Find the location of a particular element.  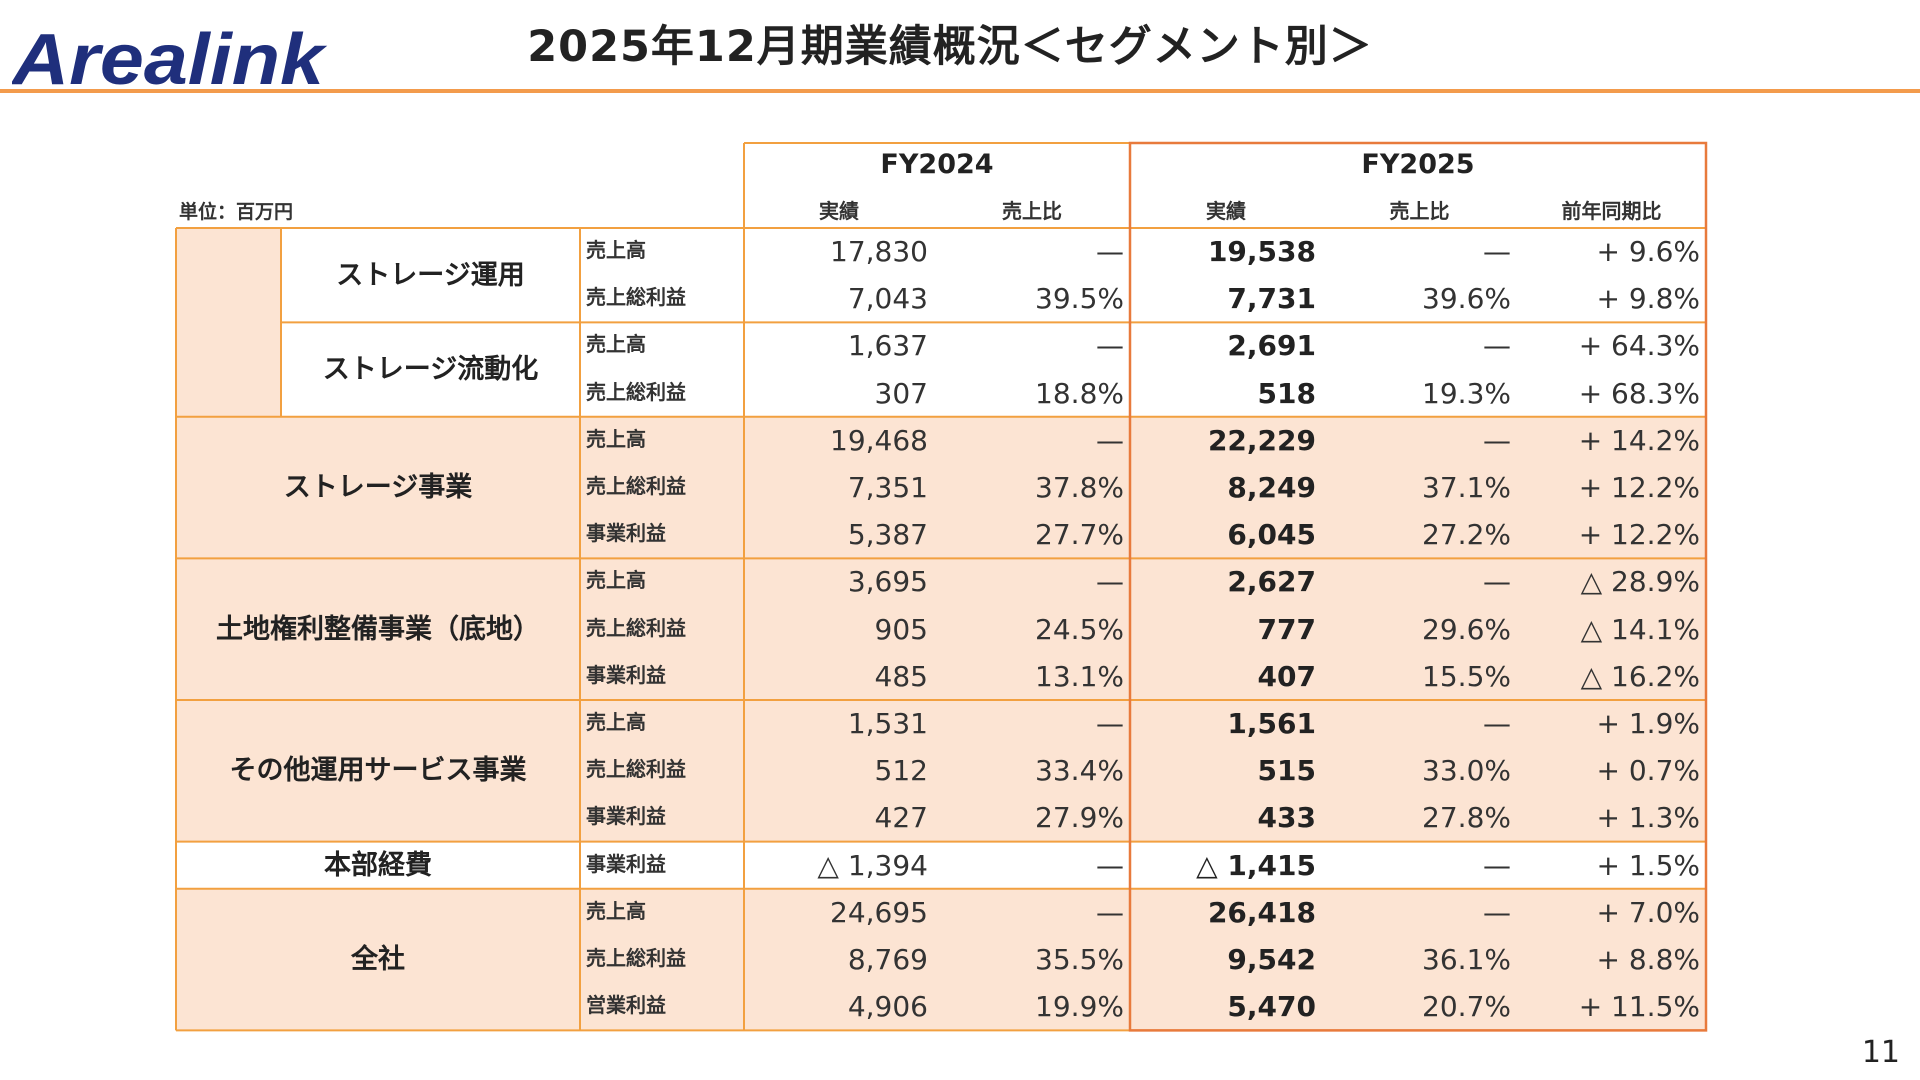

segment-land-rights: 土地権利整備事業 （底地） is located at coordinates (378, 629).